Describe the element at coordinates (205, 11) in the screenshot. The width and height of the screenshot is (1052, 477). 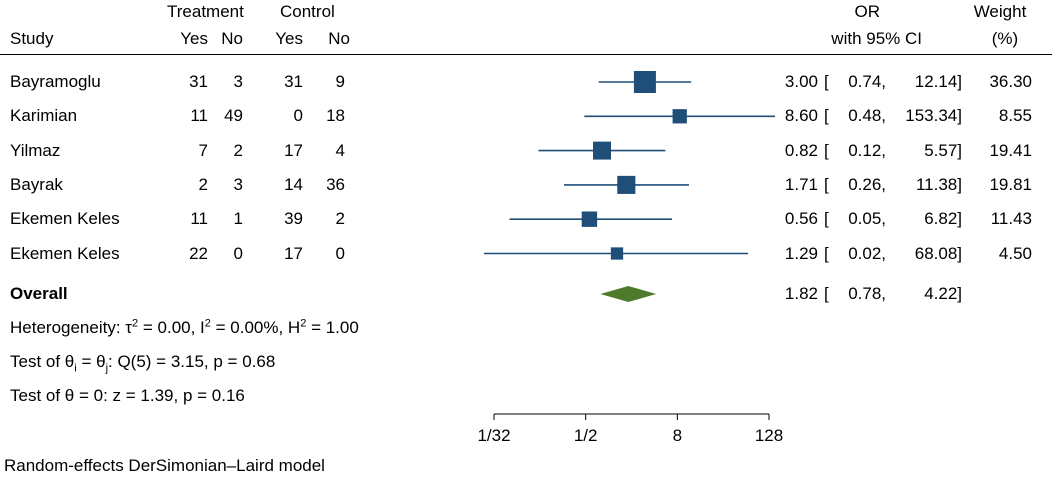
I see `treatment-header: Treatment` at that location.